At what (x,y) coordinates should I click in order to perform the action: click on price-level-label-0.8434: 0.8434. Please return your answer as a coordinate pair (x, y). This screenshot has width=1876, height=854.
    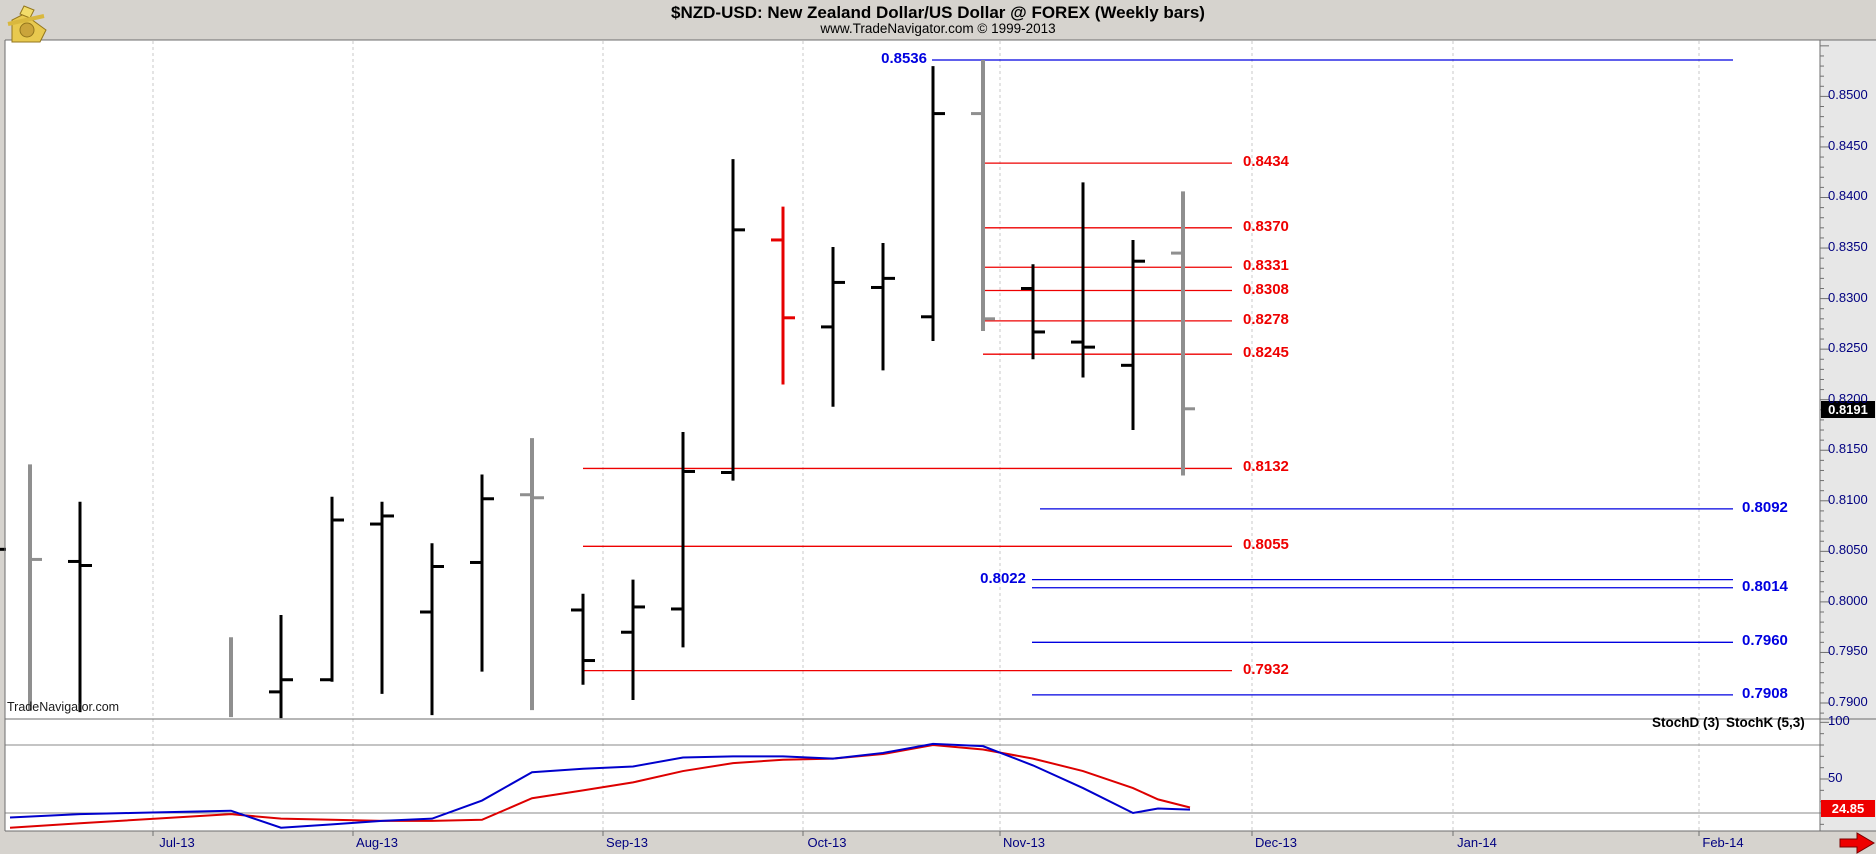
    Looking at the image, I should click on (1266, 162).